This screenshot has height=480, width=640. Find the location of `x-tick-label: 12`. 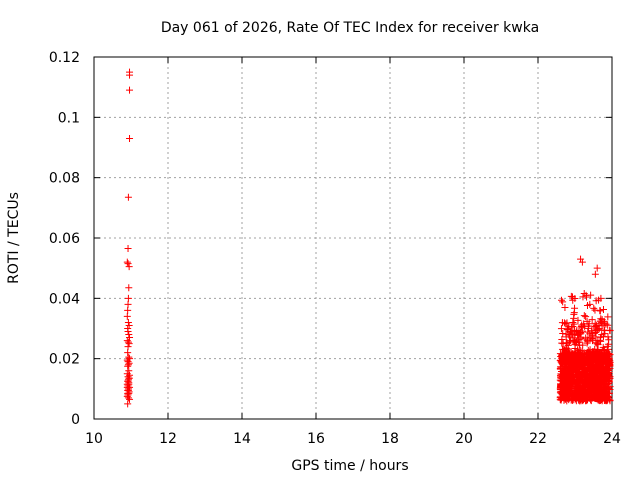

x-tick-label: 12 is located at coordinates (168, 439).